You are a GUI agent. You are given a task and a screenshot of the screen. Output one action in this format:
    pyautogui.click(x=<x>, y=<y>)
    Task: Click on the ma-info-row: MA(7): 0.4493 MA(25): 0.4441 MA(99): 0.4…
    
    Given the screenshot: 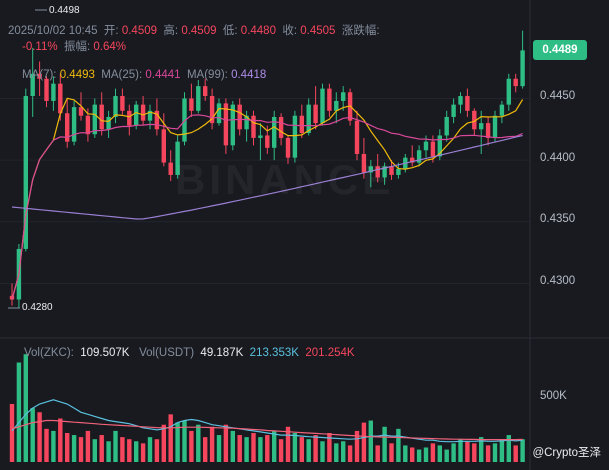 What is the action you would take?
    pyautogui.click(x=144, y=75)
    